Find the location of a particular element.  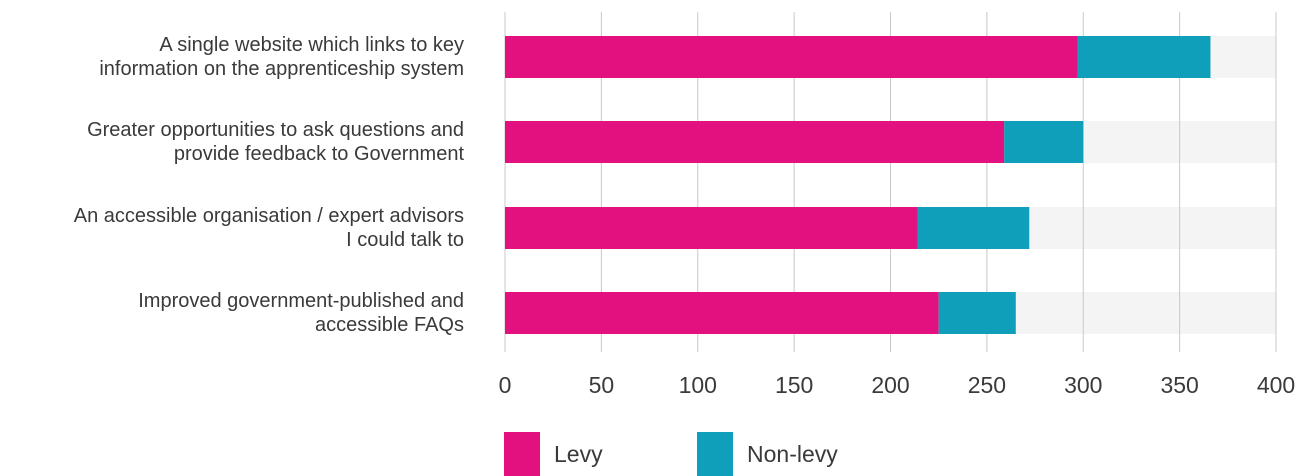

legend-swatch-non-levy is located at coordinates (715, 454).